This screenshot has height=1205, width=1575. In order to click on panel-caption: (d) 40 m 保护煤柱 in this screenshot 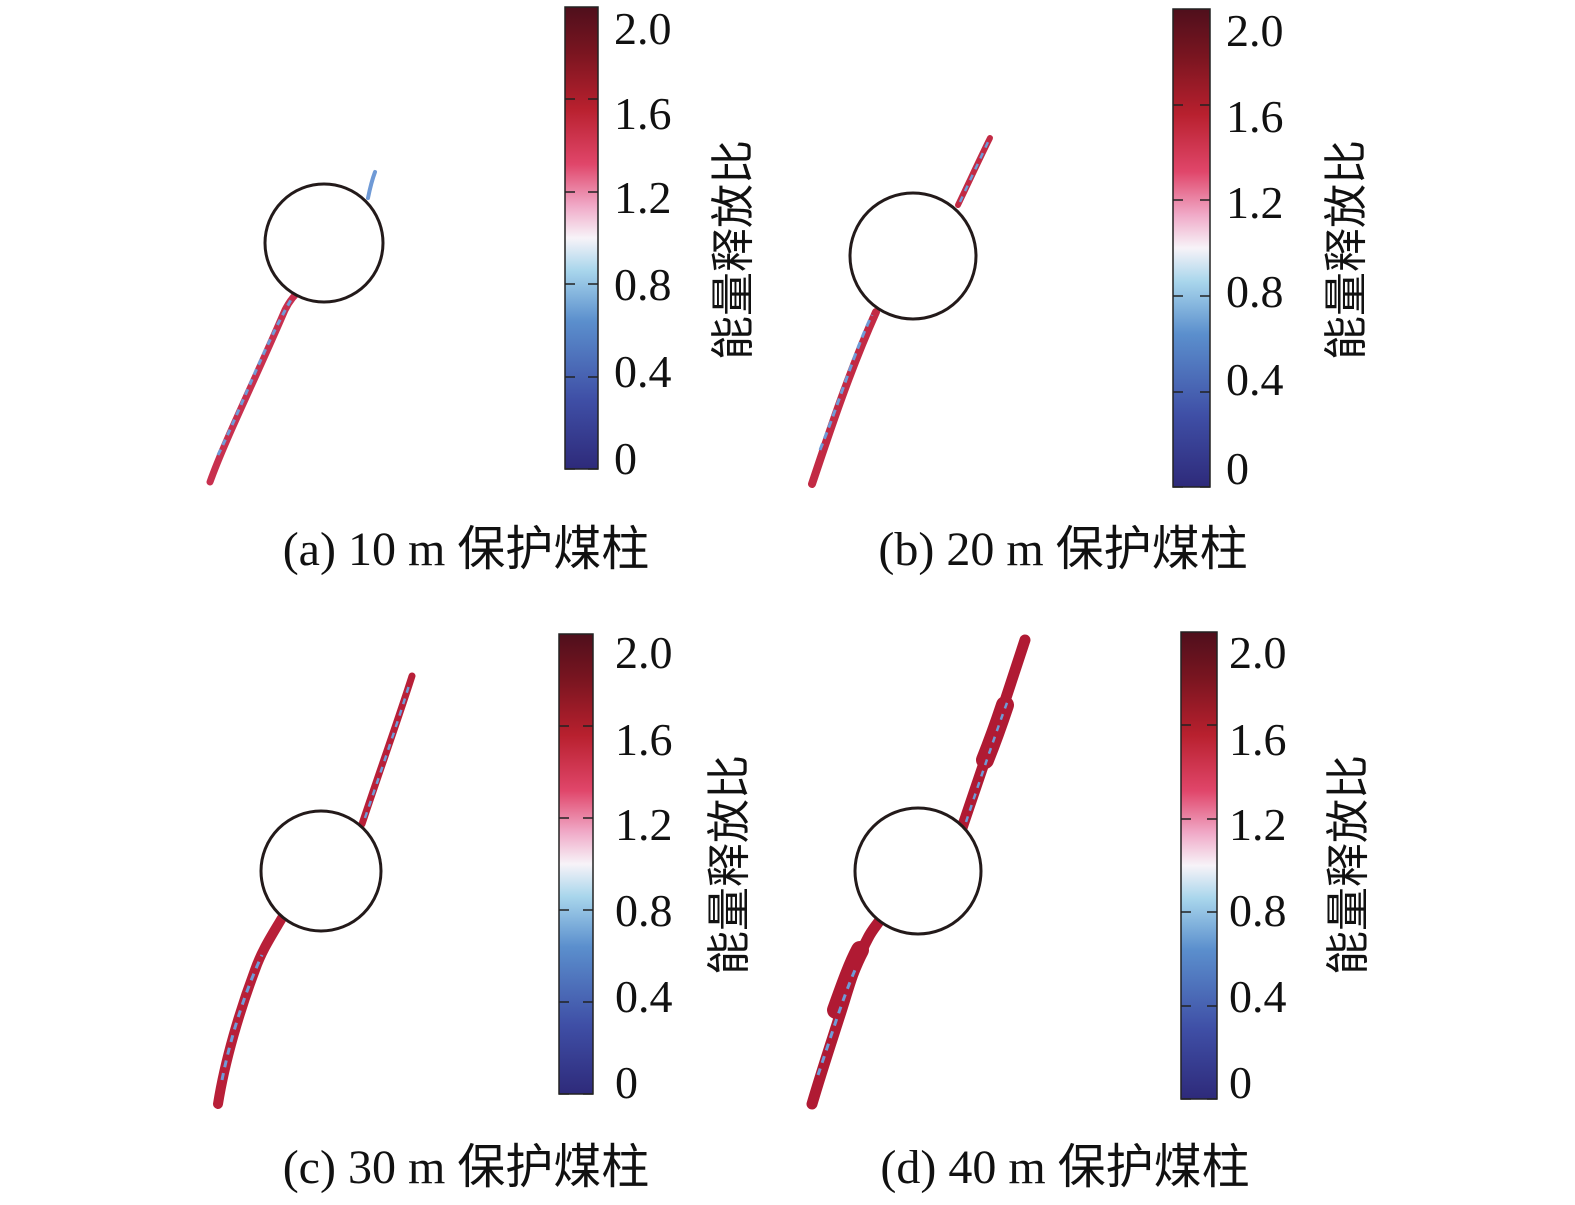, I will do `click(1064, 1167)`.